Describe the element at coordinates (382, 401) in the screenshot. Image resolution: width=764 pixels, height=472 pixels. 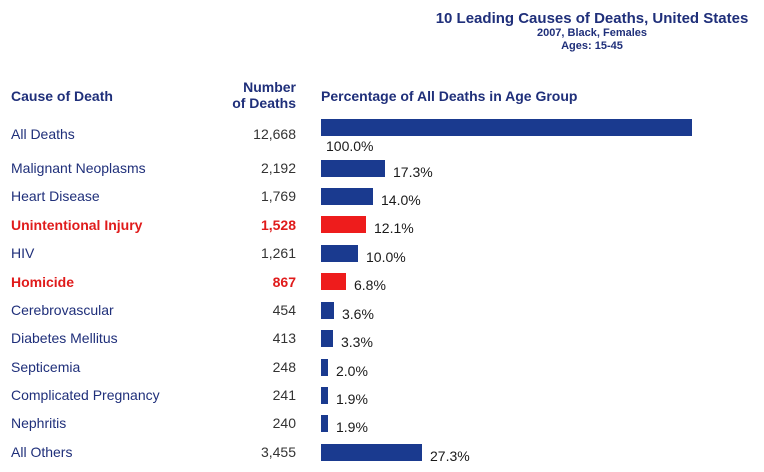
I see `table-row: Complicated Pregnancy 241 1.9%` at that location.